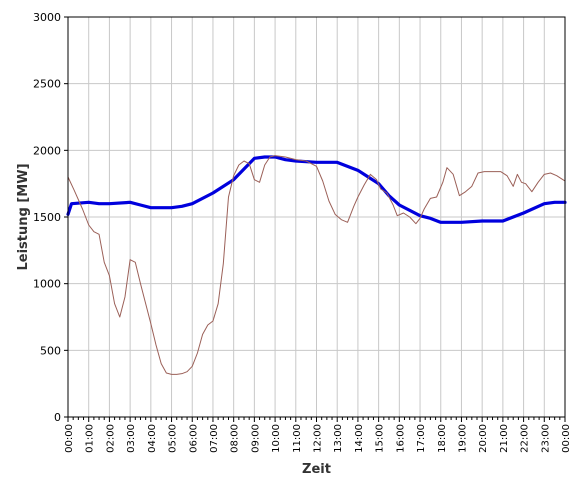 Image resolution: width=580 pixels, height=483 pixels. What do you see at coordinates (193, 438) in the screenshot?
I see `x-tick-label: 06:00` at bounding box center [193, 438].